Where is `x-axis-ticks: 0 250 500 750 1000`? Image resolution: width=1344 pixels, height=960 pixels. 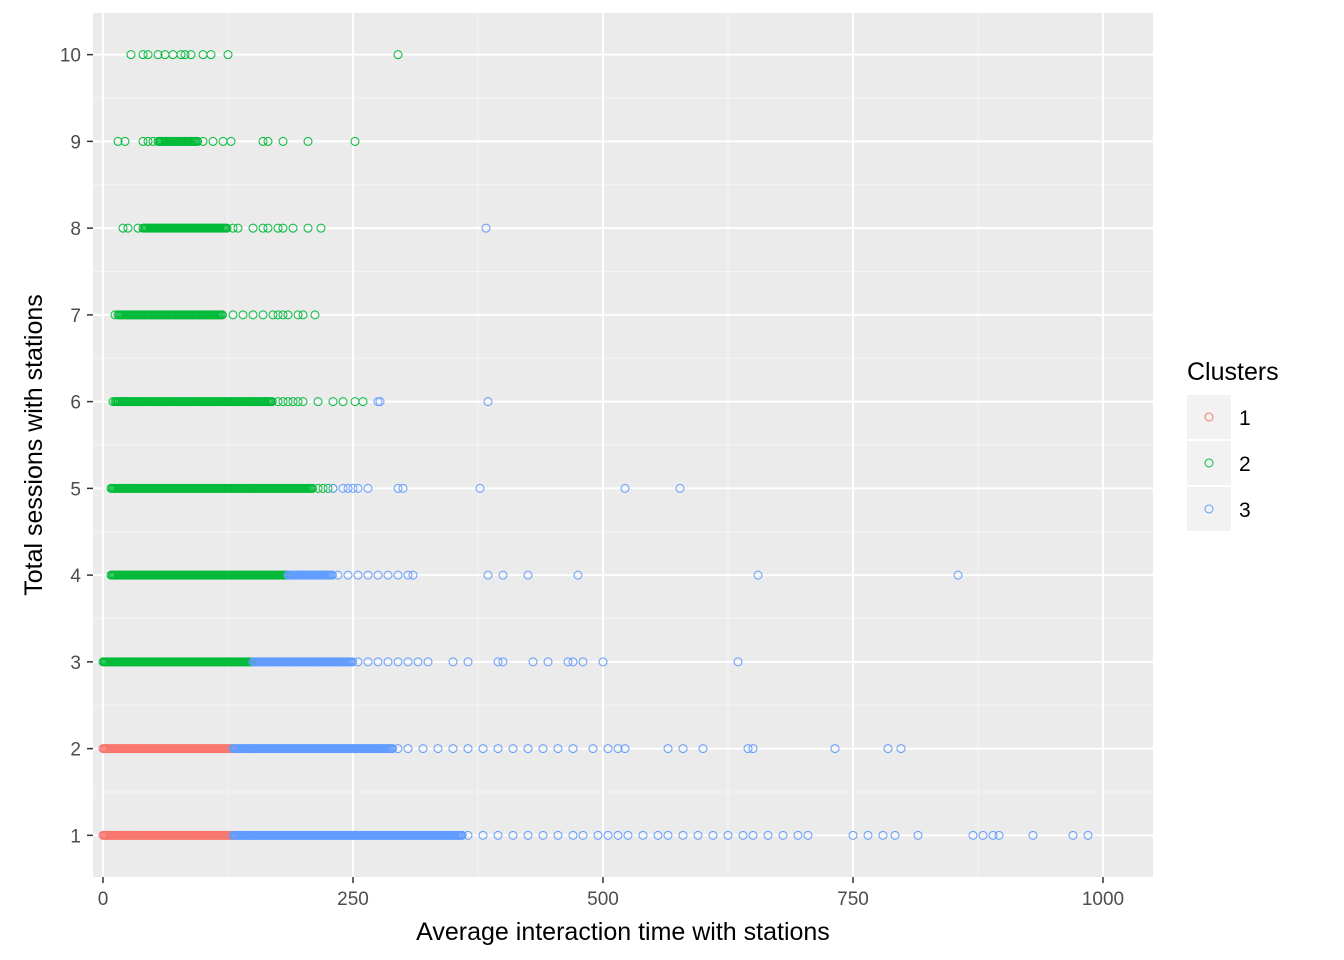
x-axis-ticks: 0 250 500 750 1000 is located at coordinates (611, 893).